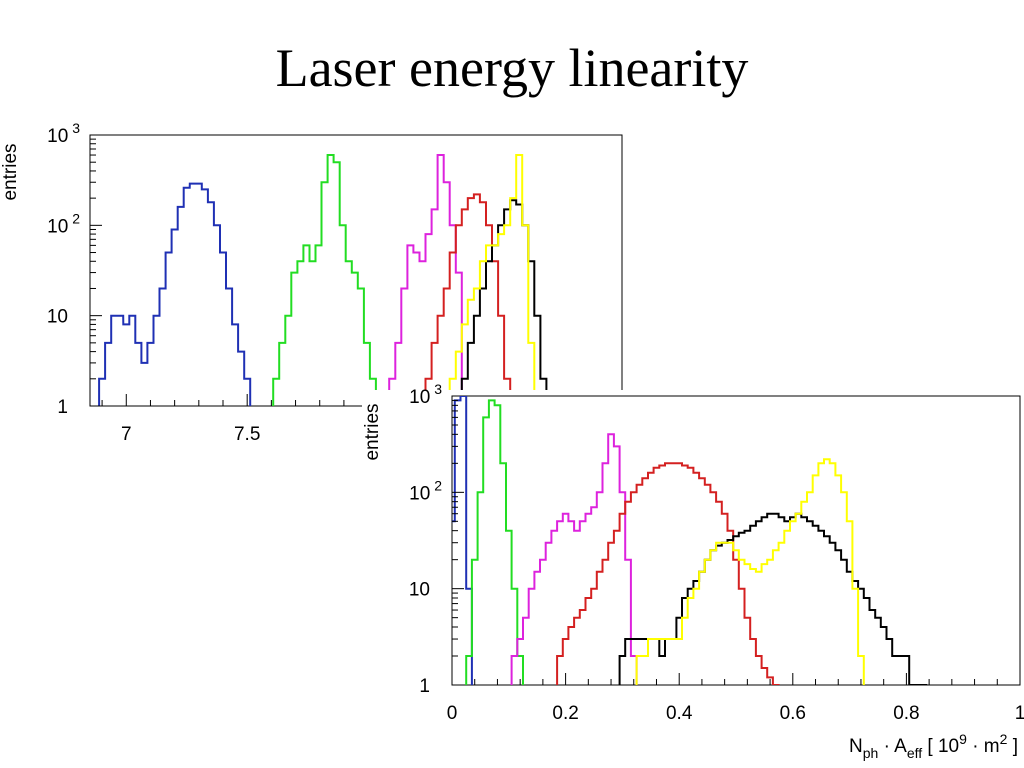 This screenshot has height=768, width=1024. I want to click on x-tick-label: 0.8, so click(906, 713).